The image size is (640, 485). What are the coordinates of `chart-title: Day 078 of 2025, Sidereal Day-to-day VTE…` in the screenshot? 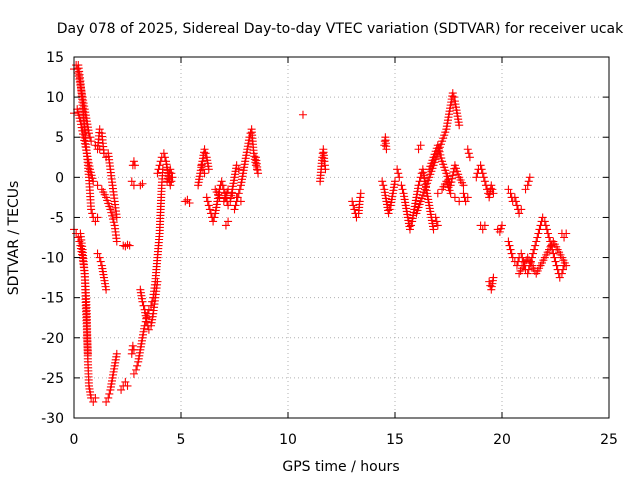 It's located at (340, 29).